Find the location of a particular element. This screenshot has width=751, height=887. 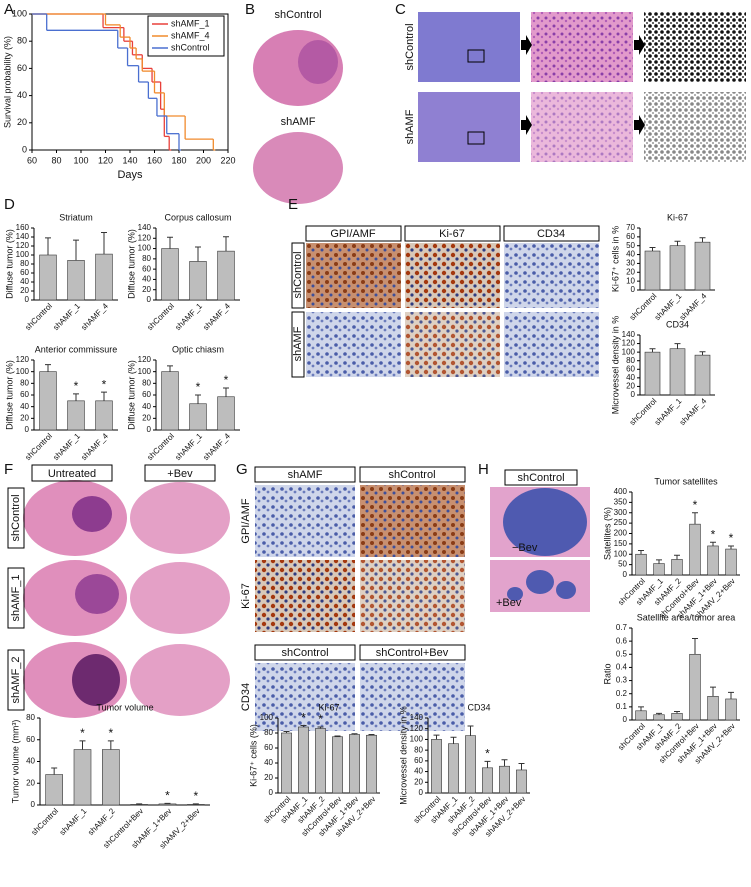

row-label: GPI/AMF is located at coordinates (246, 521).